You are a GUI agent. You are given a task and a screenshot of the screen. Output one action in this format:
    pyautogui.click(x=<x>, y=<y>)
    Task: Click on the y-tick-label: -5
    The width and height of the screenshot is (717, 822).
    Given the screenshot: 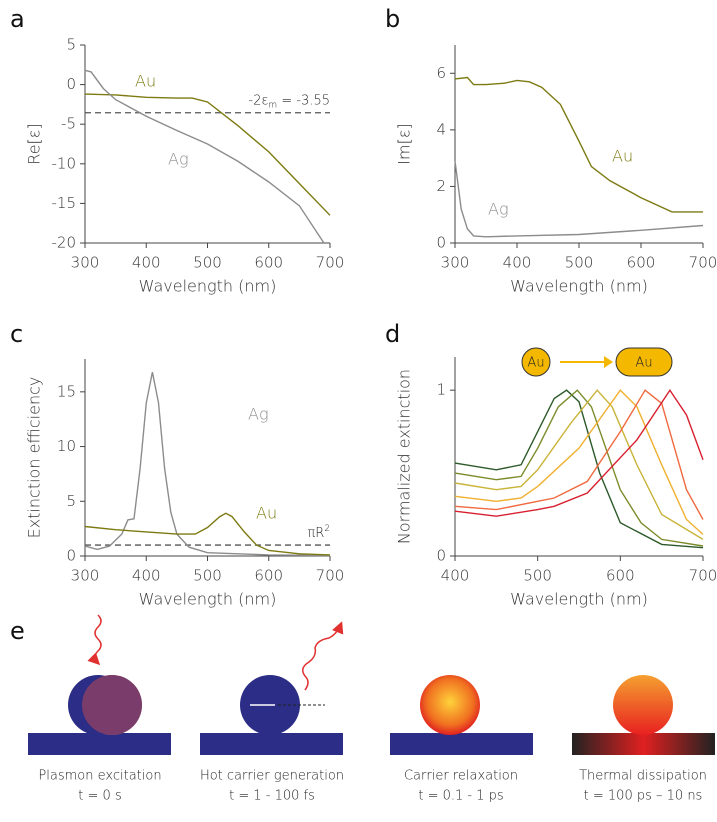 What is the action you would take?
    pyautogui.click(x=68, y=124)
    